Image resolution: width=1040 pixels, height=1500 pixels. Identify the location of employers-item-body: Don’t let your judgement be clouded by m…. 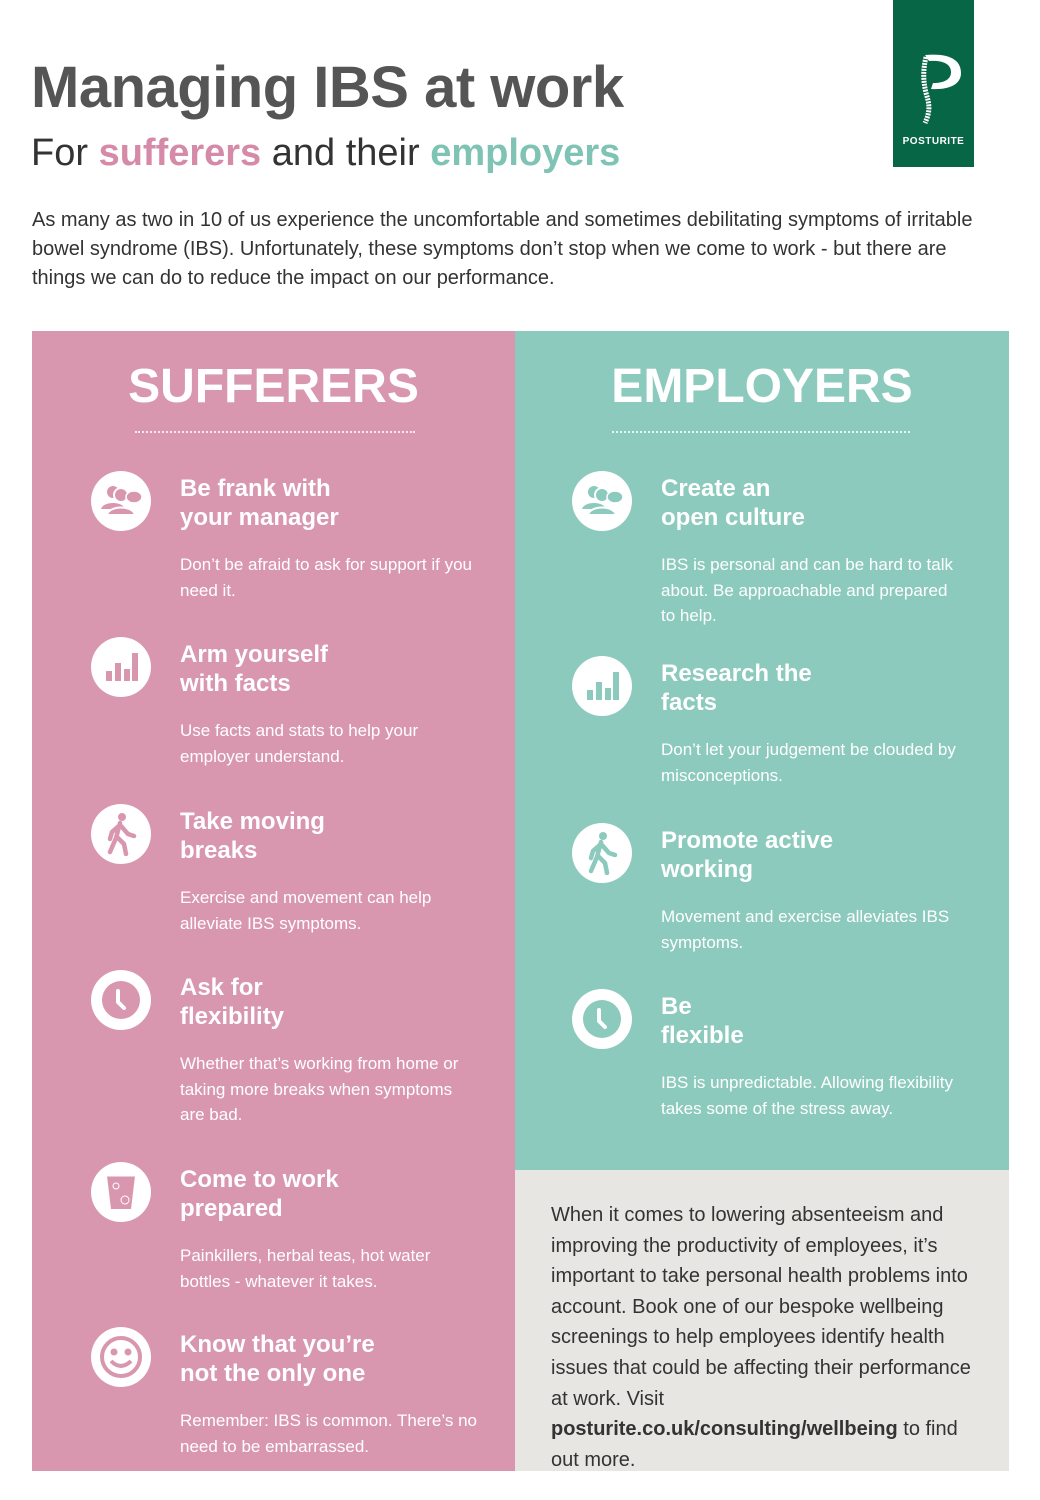
(808, 762).